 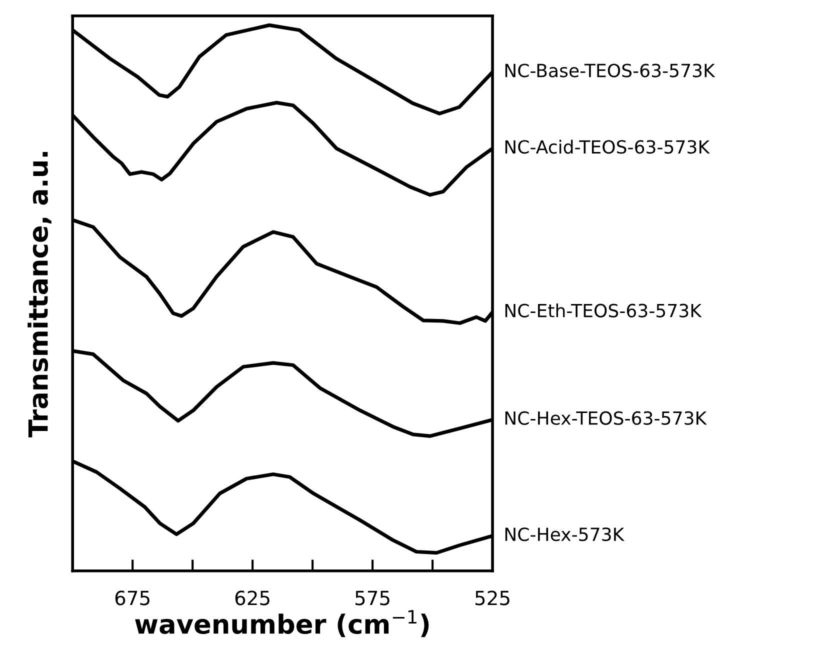 What do you see at coordinates (372, 598) in the screenshot?
I see `x-tick-label: 575` at bounding box center [372, 598].